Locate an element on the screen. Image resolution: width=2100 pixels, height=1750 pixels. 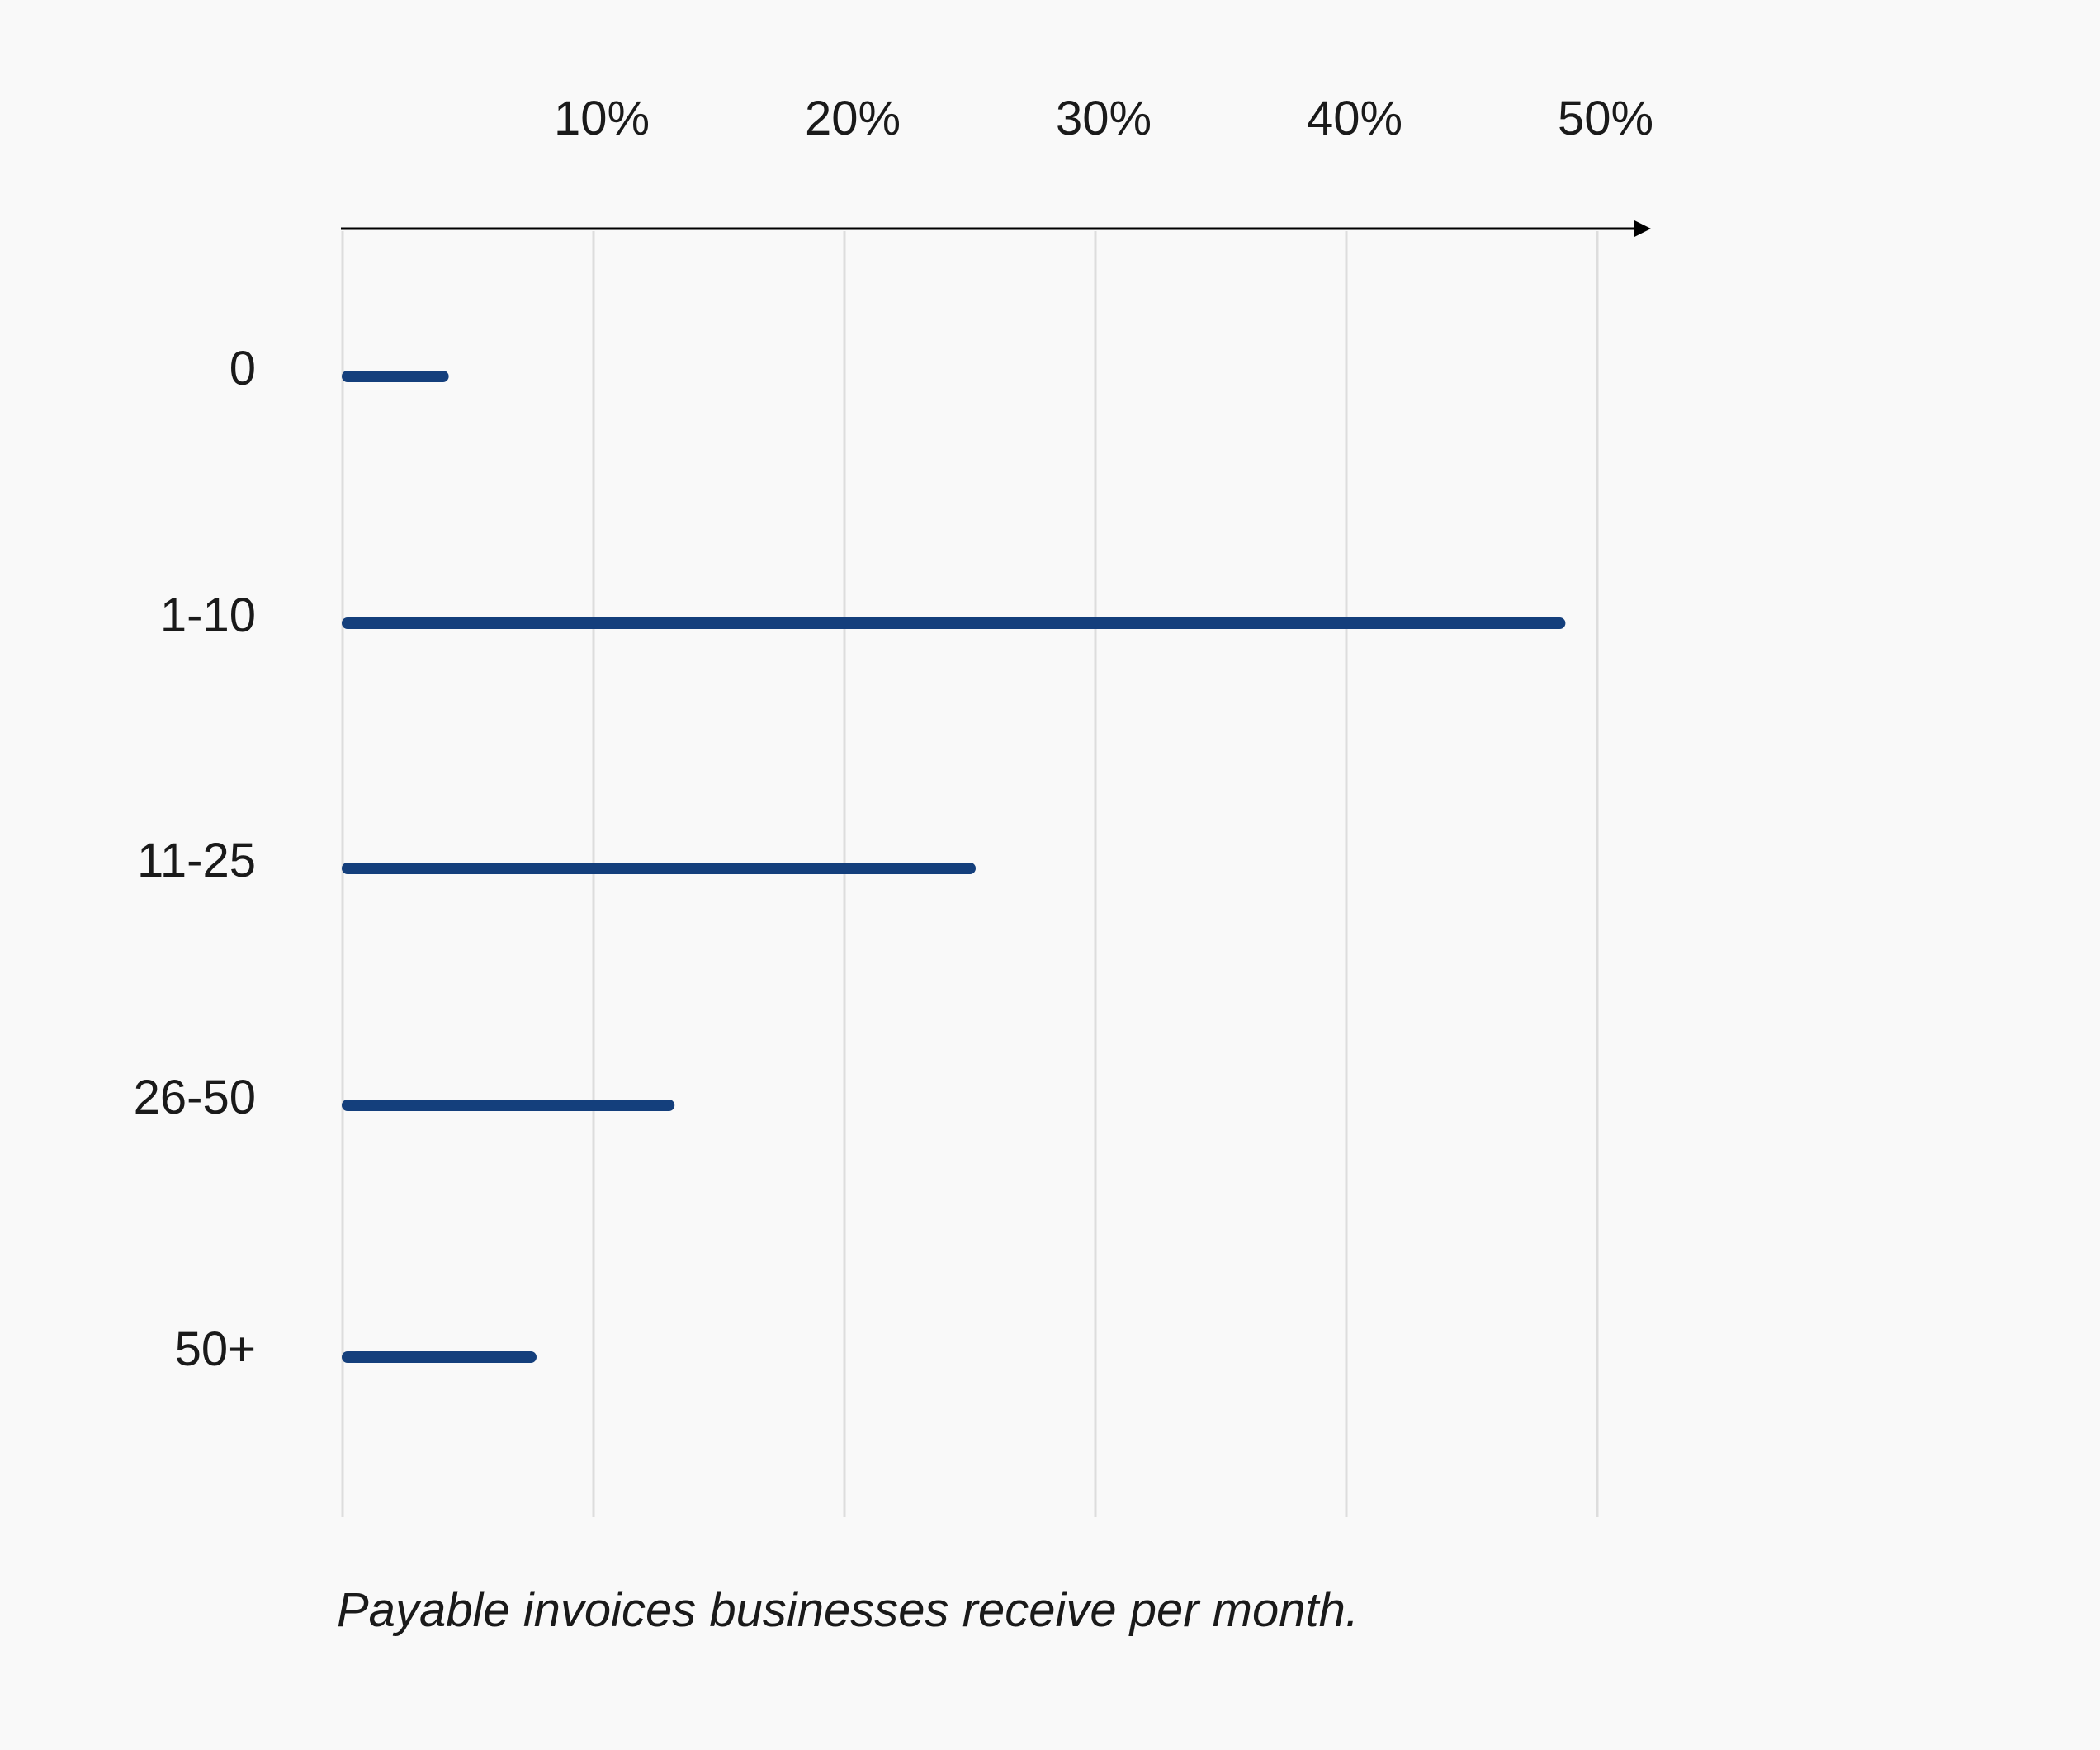
category-label: 11-25 is located at coordinates (196, 861).